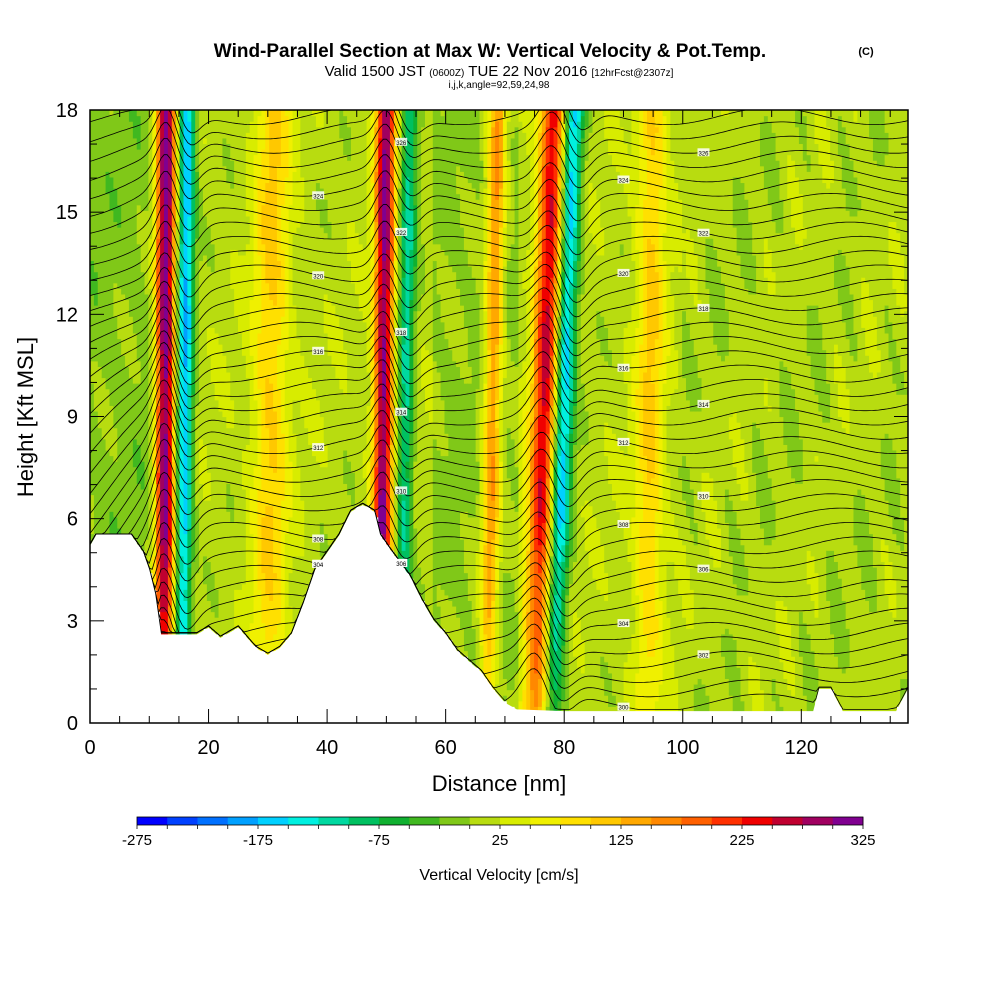 This screenshot has height=1000, width=1000. I want to click on contour-label: 308, so click(318, 541).